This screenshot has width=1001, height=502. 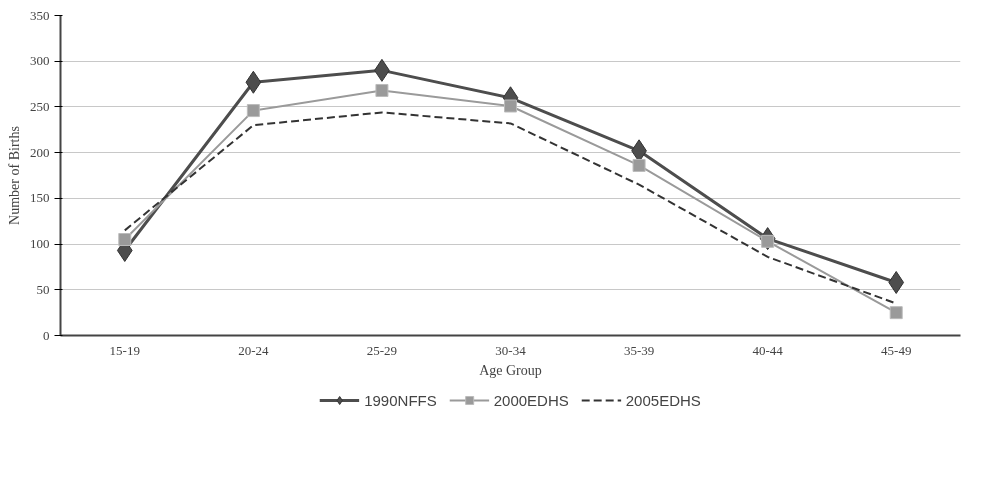 I want to click on y-tick-label: 250, so click(x=40, y=106).